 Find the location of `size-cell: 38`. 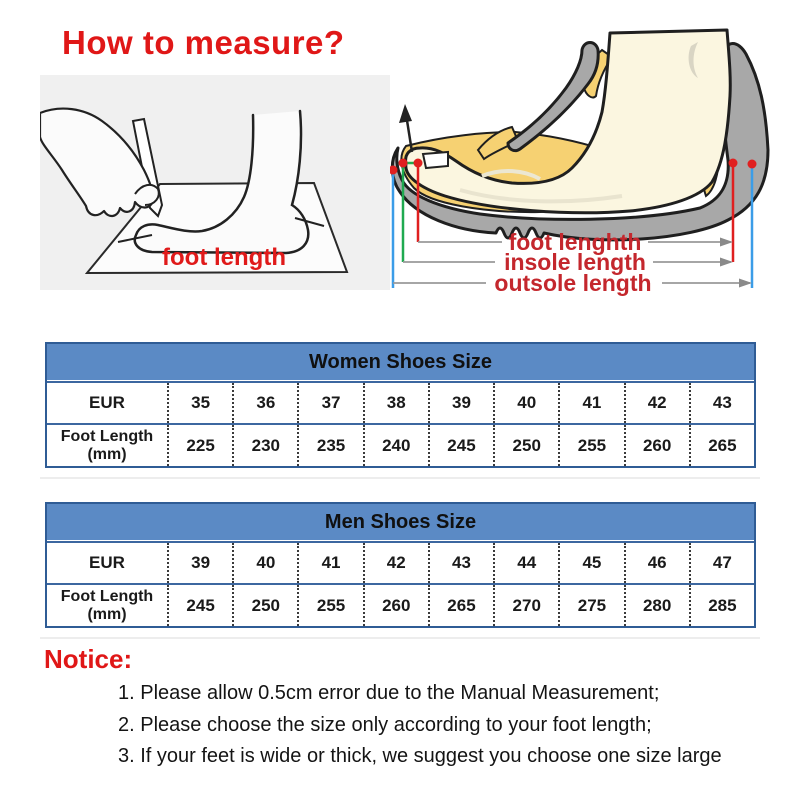

size-cell: 38 is located at coordinates (395, 403).